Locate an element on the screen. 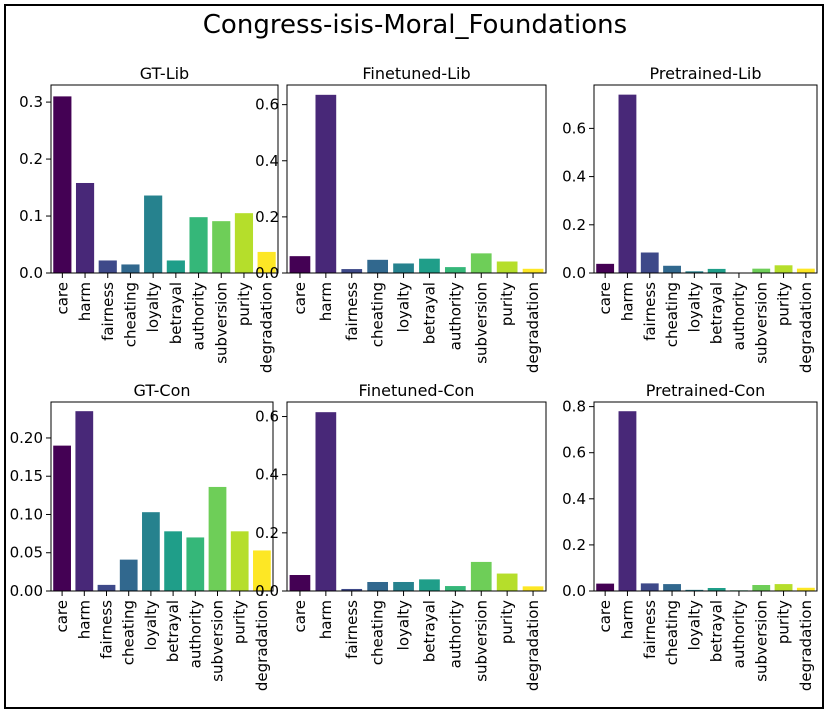 The width and height of the screenshot is (830, 715). subplot-title: Pretrained-Lib is located at coordinates (706, 73).